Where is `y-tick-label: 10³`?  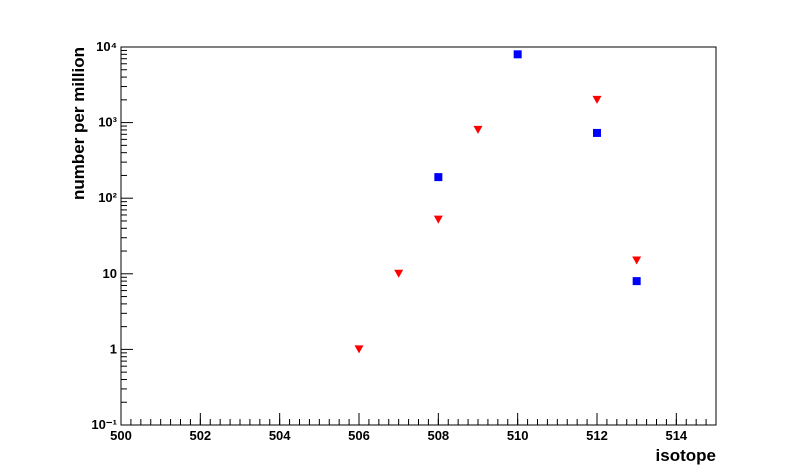
y-tick-label: 10³ is located at coordinates (107, 122).